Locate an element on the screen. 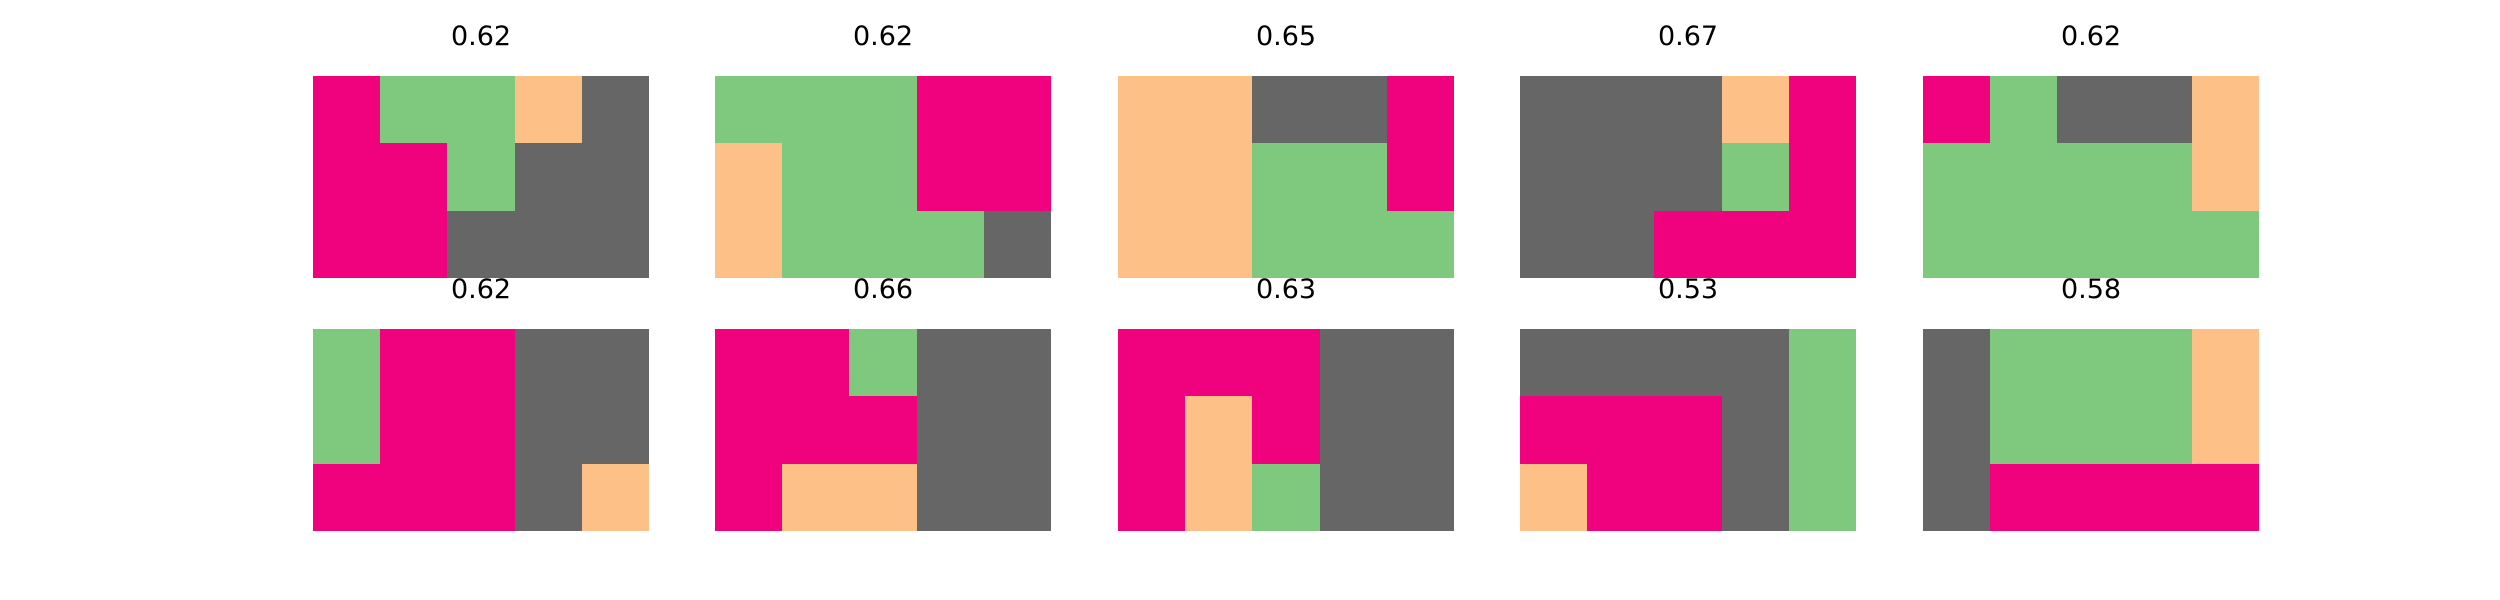 The image size is (2500, 600). color-grid-panel: 0.53 is located at coordinates (1688, 402).